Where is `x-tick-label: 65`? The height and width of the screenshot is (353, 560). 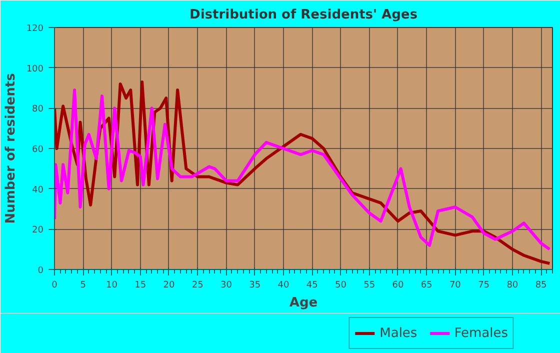
x-tick-label: 65 is located at coordinates (426, 285).